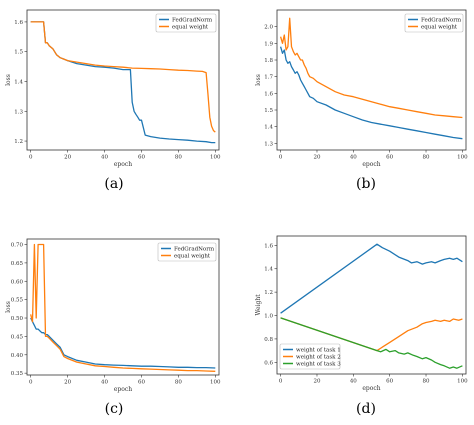 This screenshot has width=474, height=425. Describe the element at coordinates (366, 184) in the screenshot. I see `caption-b: (b)` at that location.